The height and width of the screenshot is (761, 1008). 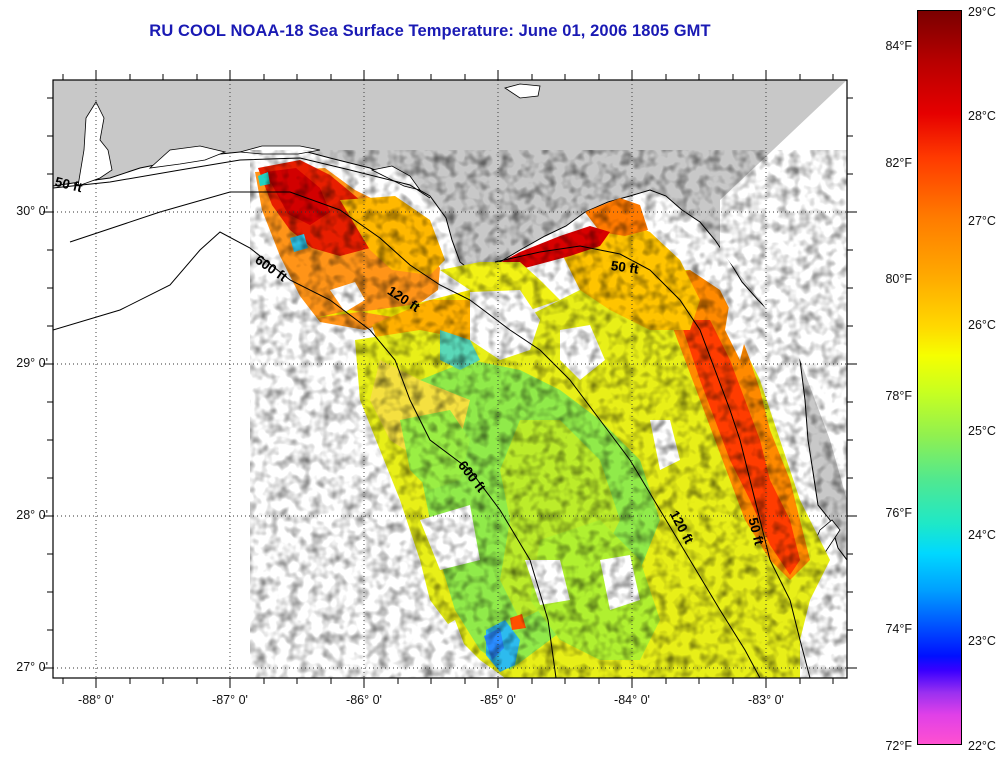 I want to click on colorbar-c-29: 29°C, so click(x=982, y=12).